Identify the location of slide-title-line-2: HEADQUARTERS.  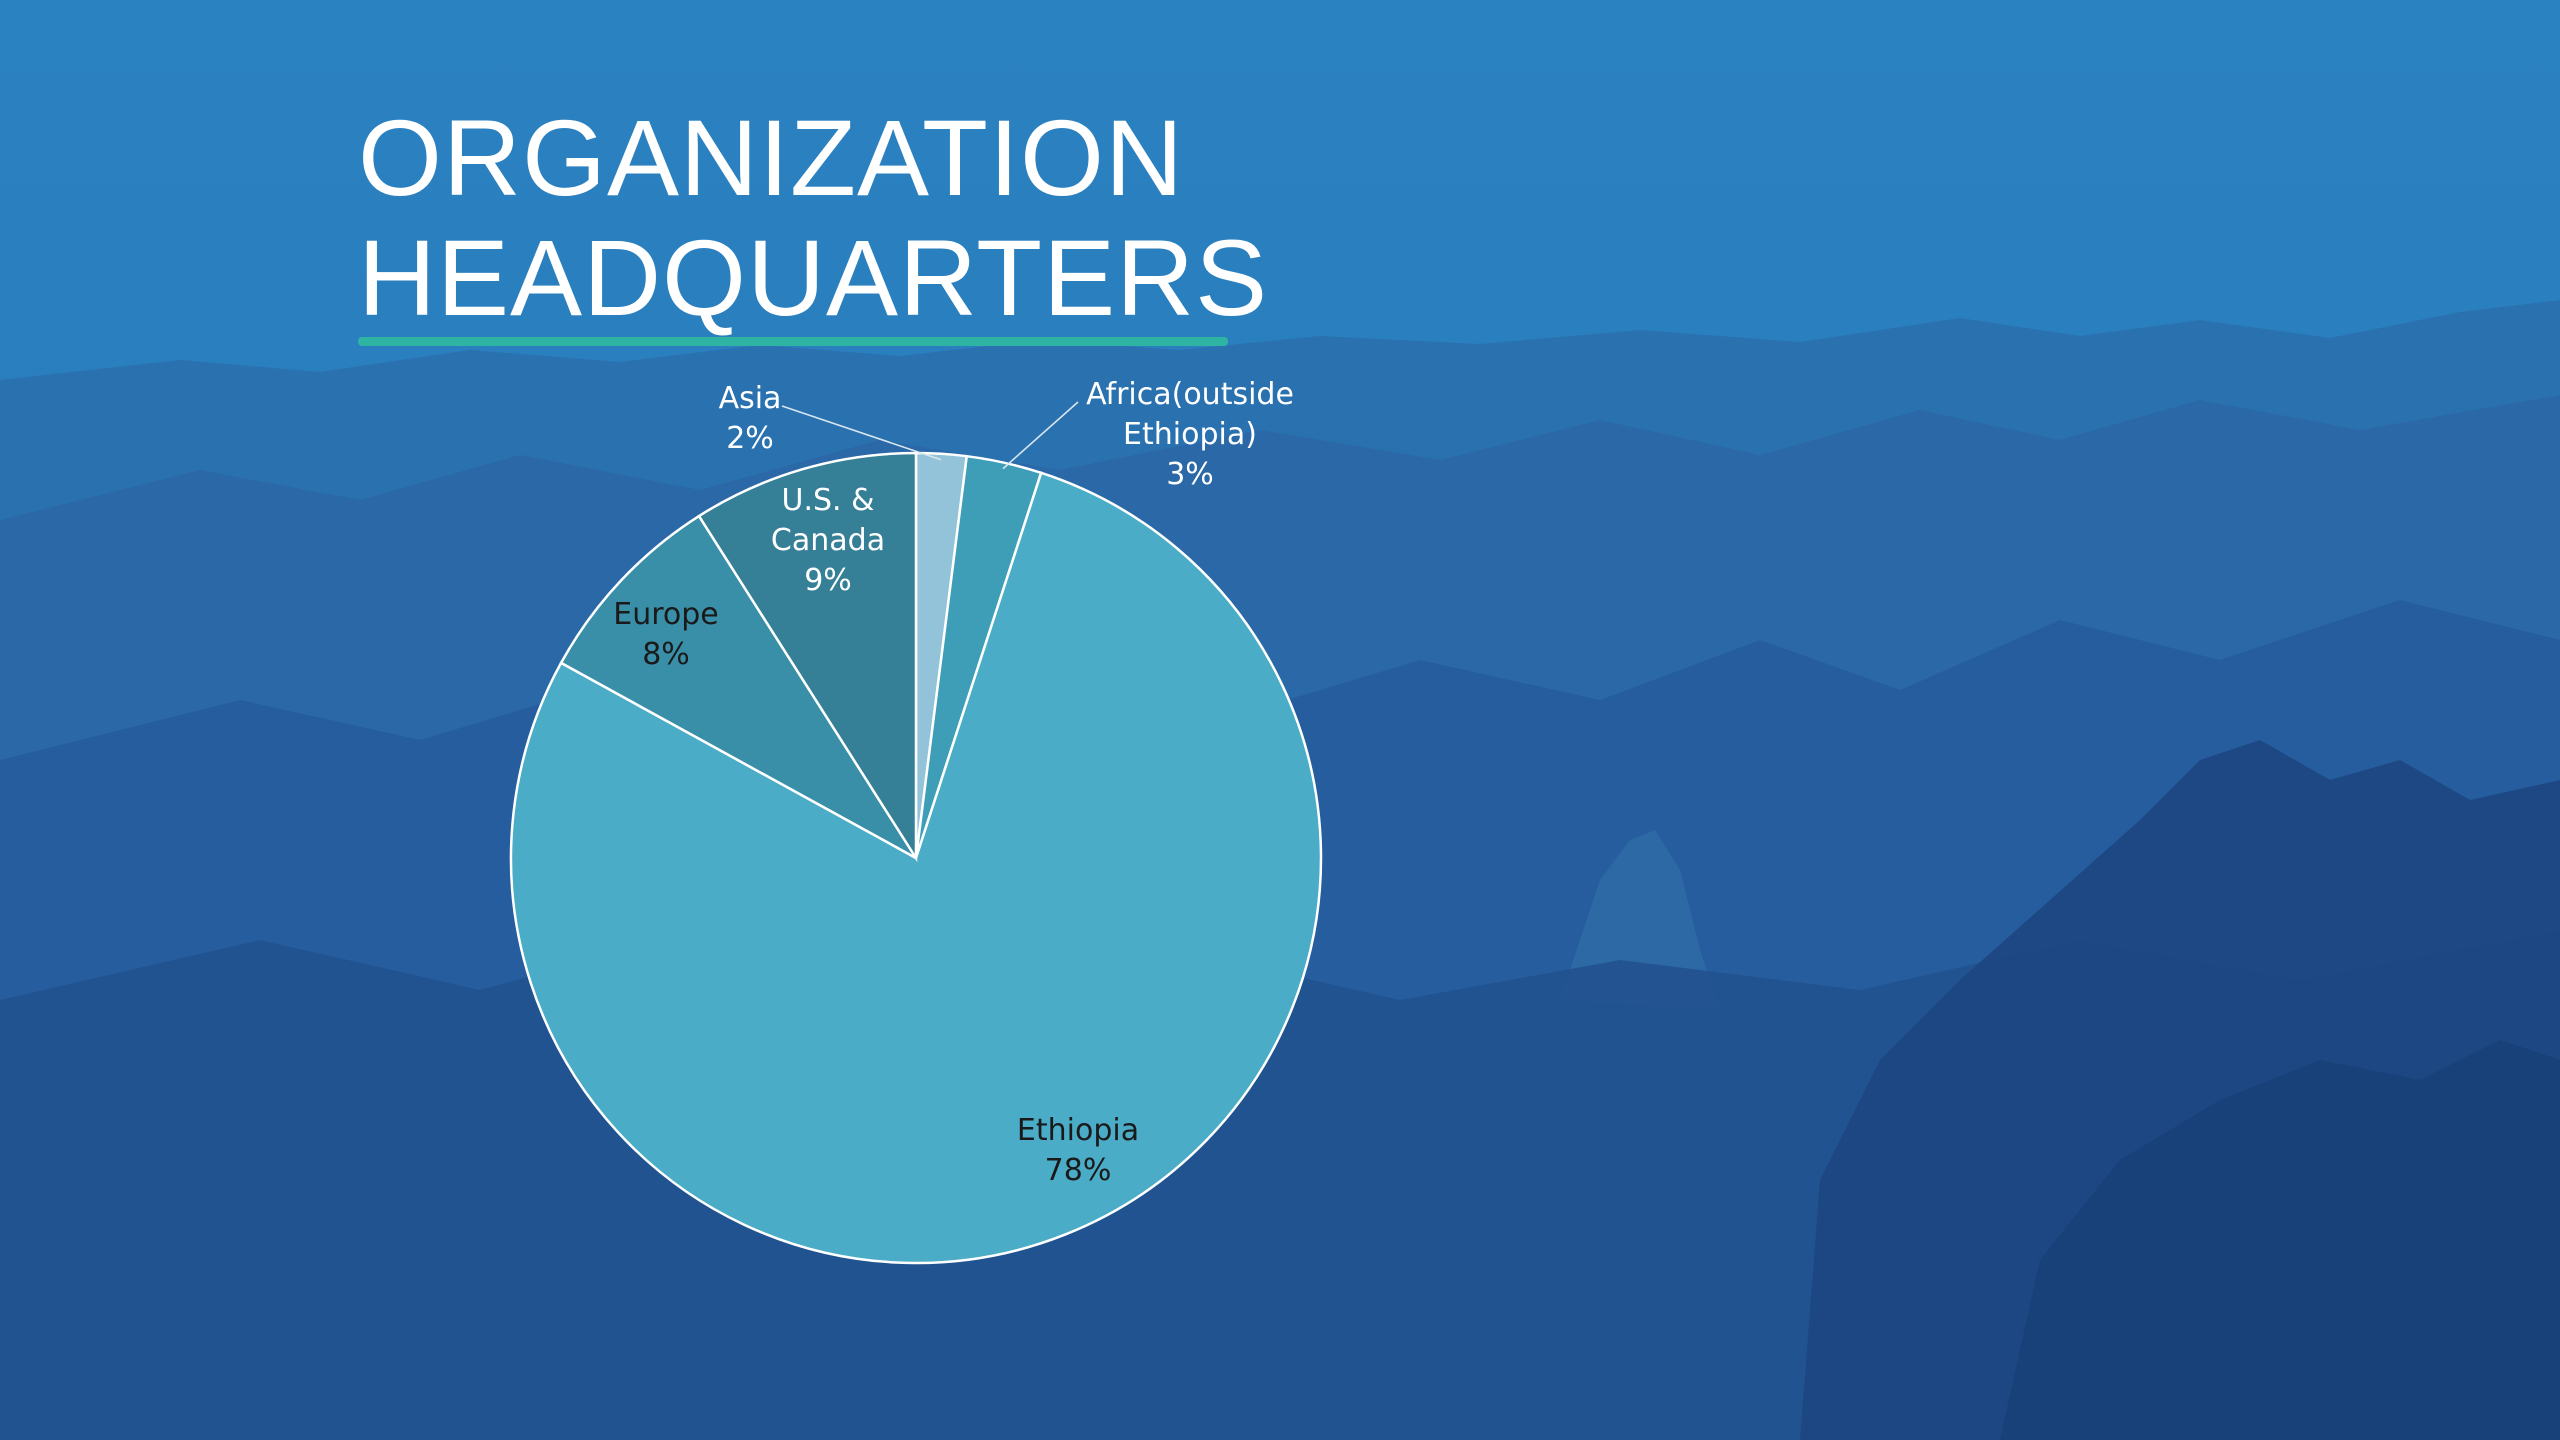
(813, 277).